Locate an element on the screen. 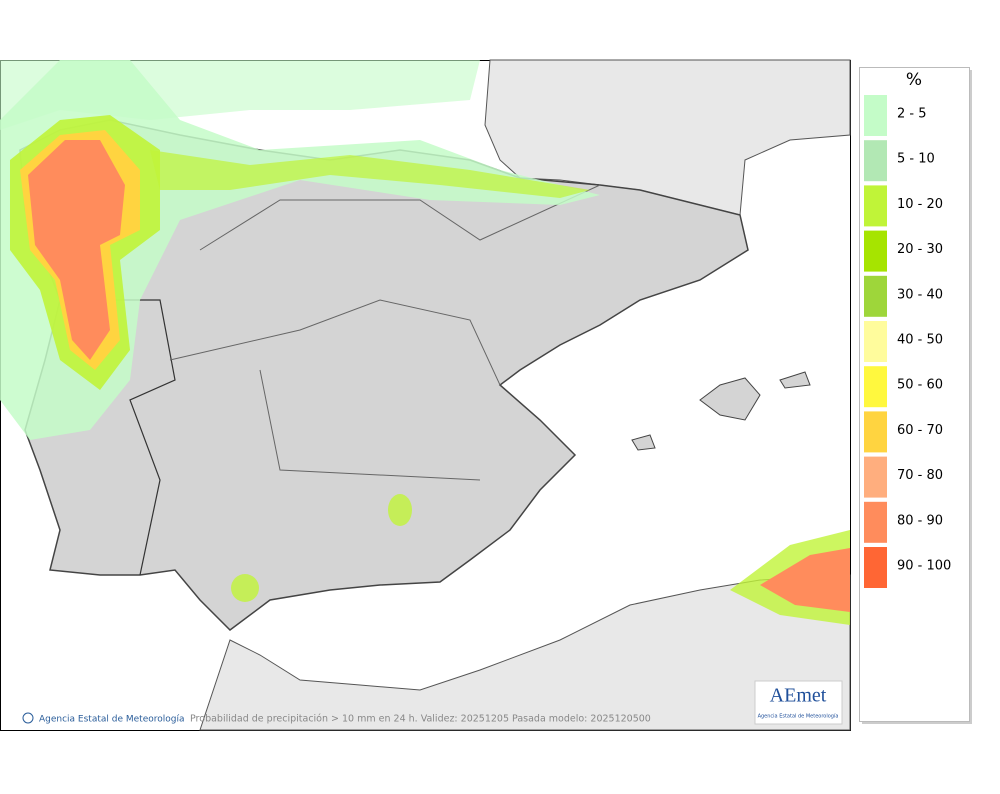  border is located at coordinates (118, 437).